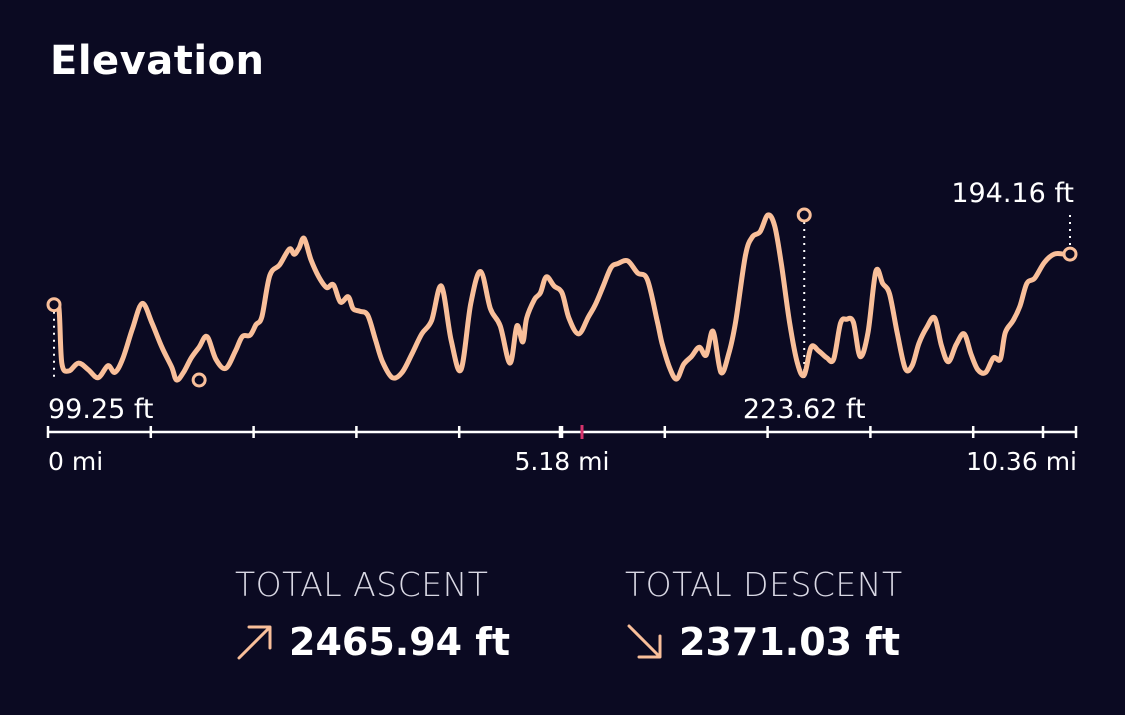 The height and width of the screenshot is (715, 1125). Describe the element at coordinates (804, 215) in the screenshot. I see `high-point-marker` at that location.